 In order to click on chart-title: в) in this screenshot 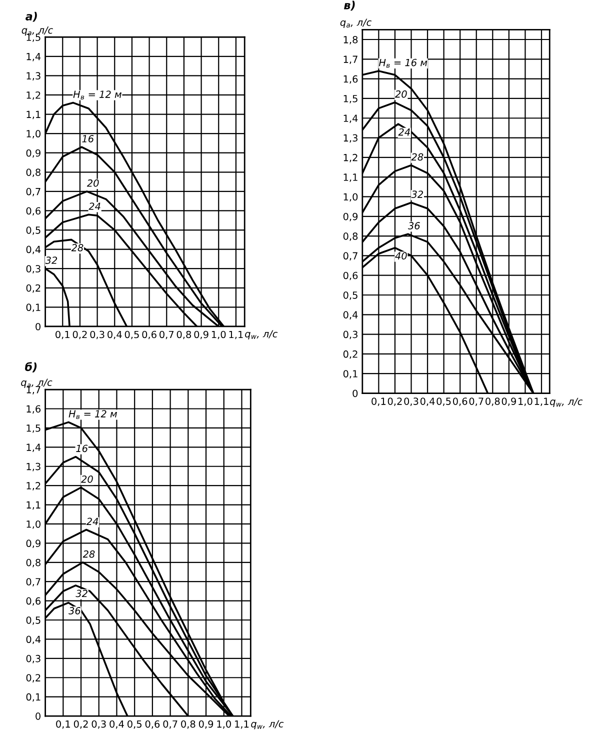, I will do `click(349, 5)`.